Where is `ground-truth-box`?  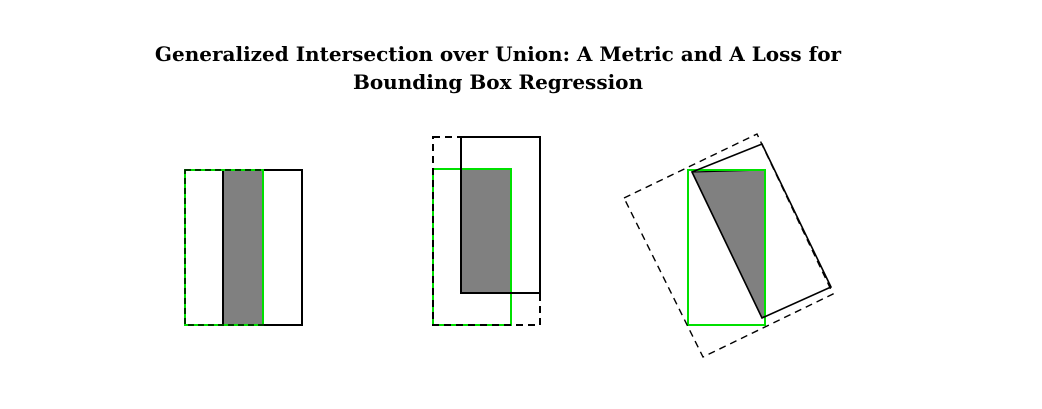 ground-truth-box is located at coordinates (726, 247).